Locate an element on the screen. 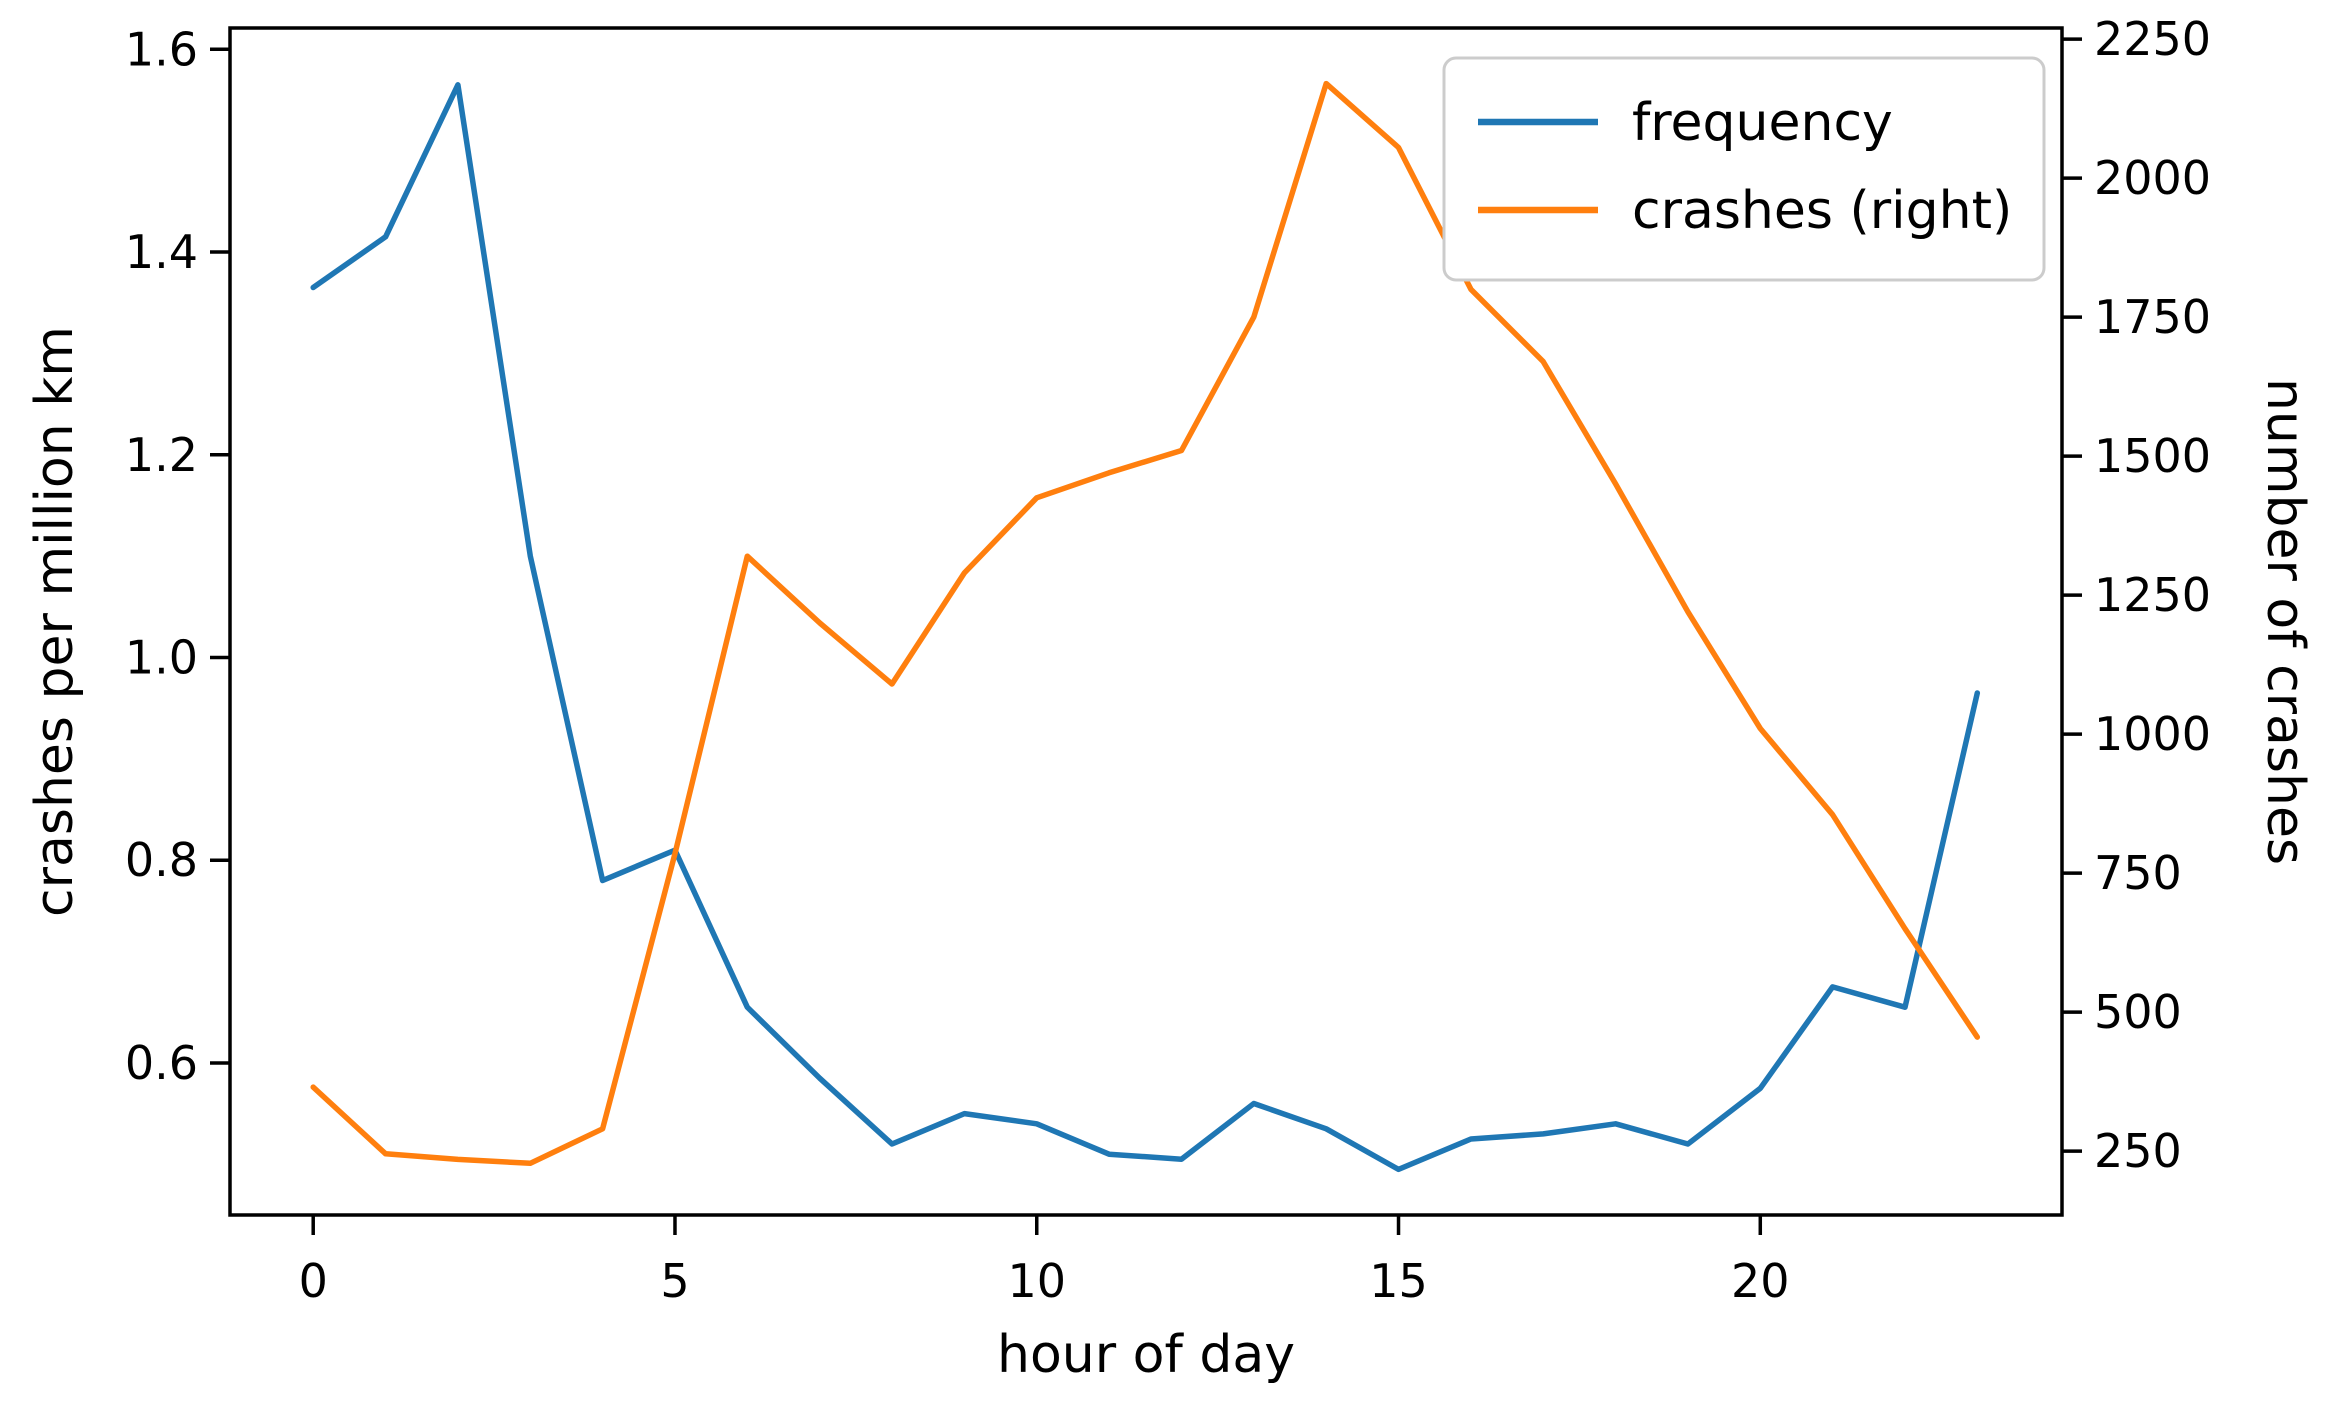 The image size is (2337, 1416). right-tick-label: 1500 is located at coordinates (2152, 456).